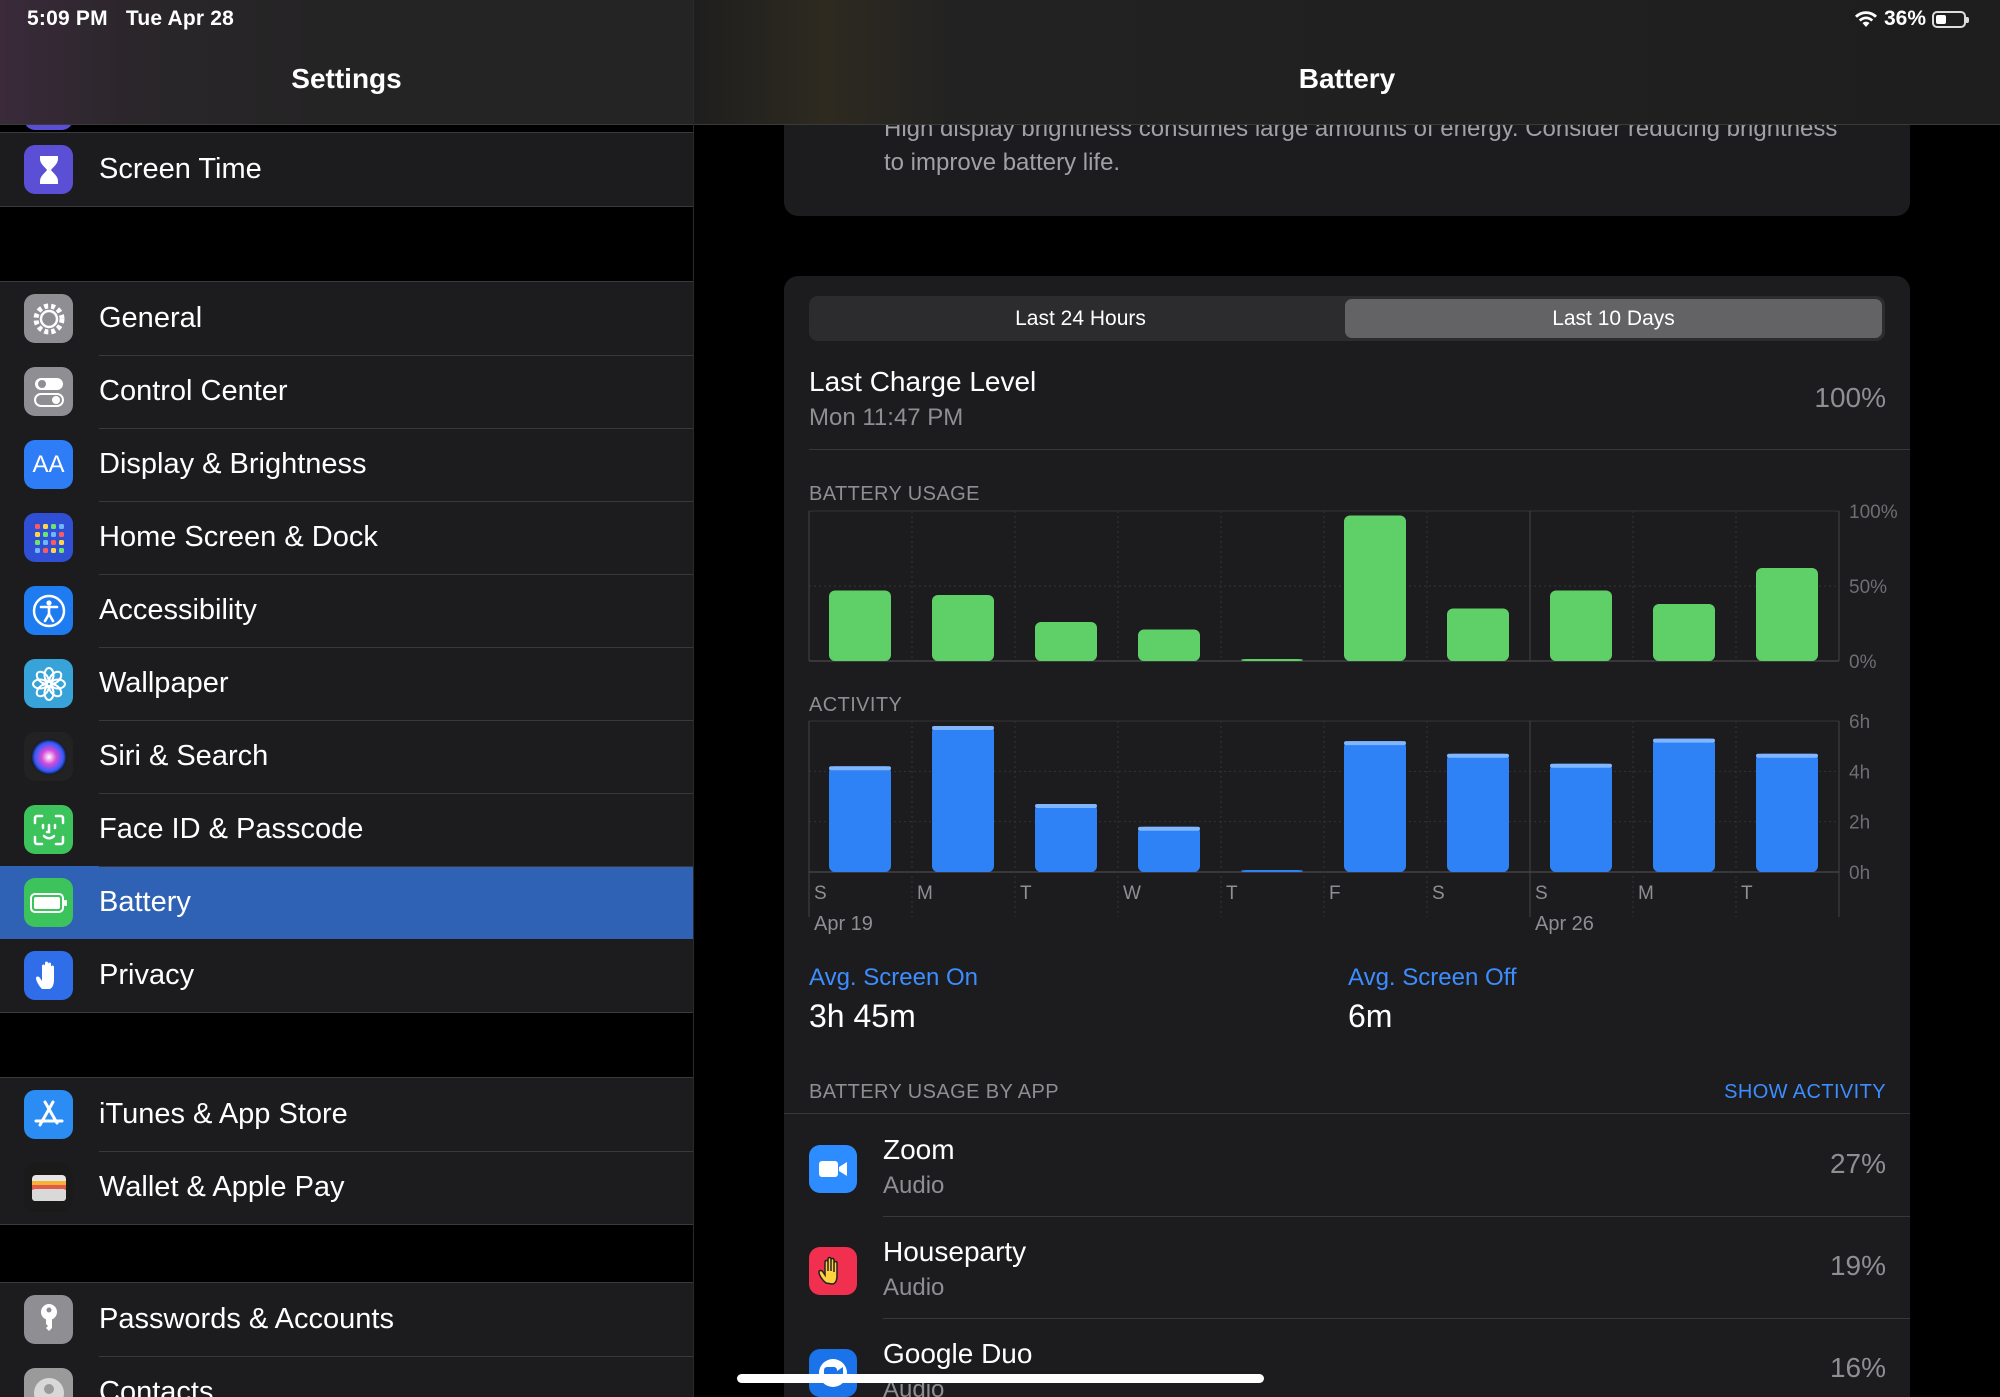 This screenshot has height=1397, width=2000. What do you see at coordinates (346, 1376) in the screenshot?
I see `sidebar-item-contacts: Contacts` at bounding box center [346, 1376].